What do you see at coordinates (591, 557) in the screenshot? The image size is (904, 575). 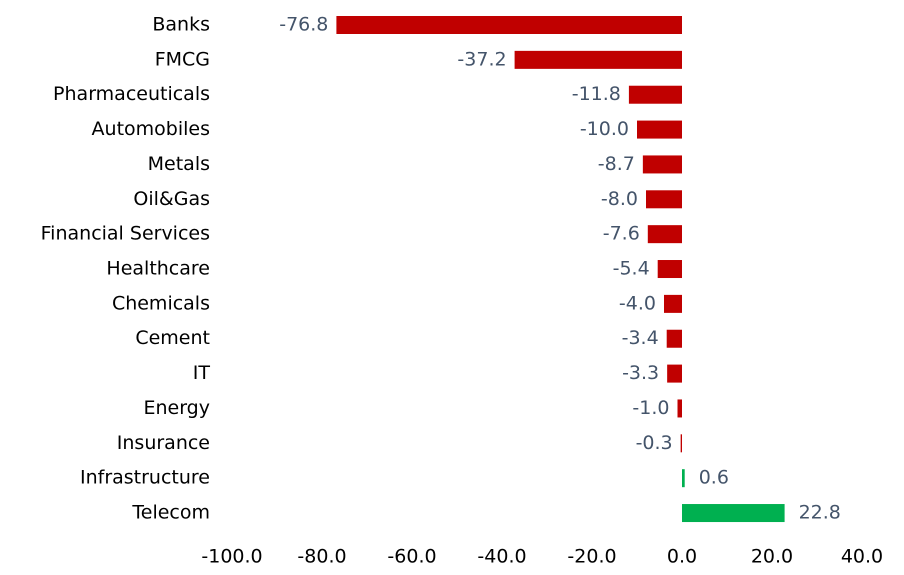 I see `x-tick-label: -20.0` at bounding box center [591, 557].